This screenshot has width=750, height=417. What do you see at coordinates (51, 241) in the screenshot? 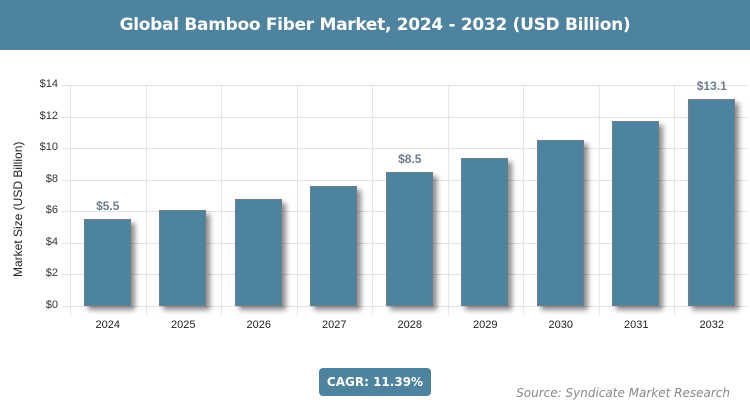
I see `y-tick-label: $4` at bounding box center [51, 241].